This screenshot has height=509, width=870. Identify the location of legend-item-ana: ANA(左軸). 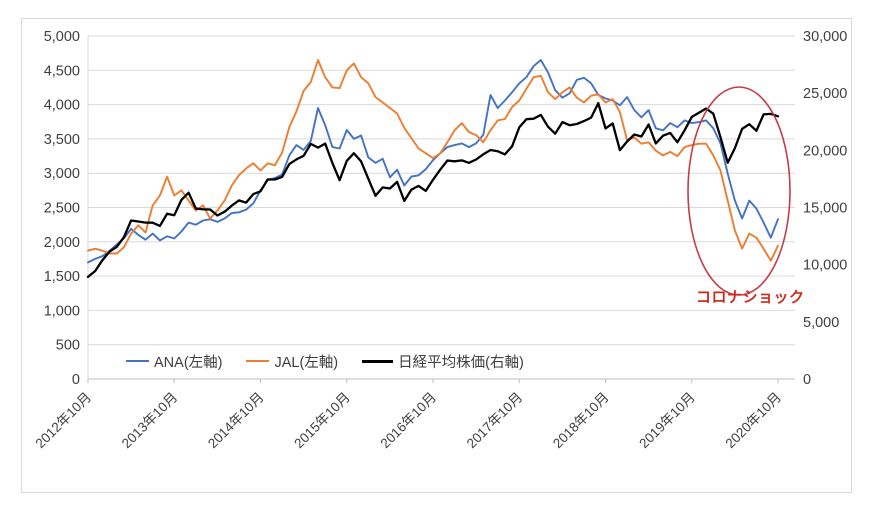
(174, 361).